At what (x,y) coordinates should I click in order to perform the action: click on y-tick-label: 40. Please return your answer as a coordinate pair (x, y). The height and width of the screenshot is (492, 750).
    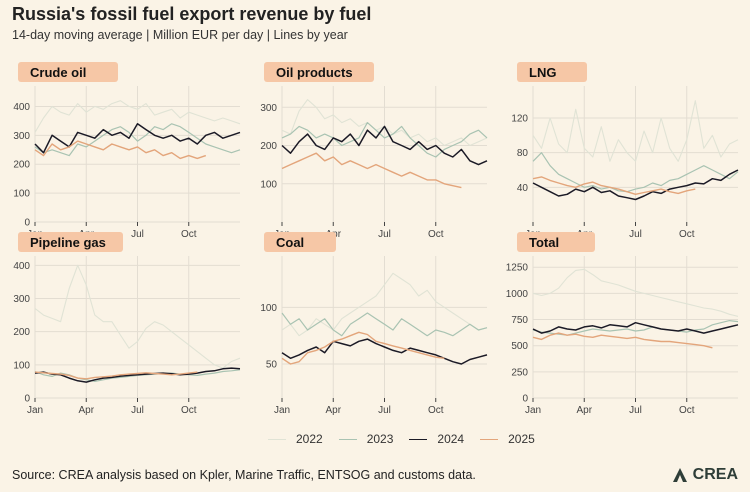
    Looking at the image, I should click on (523, 188).